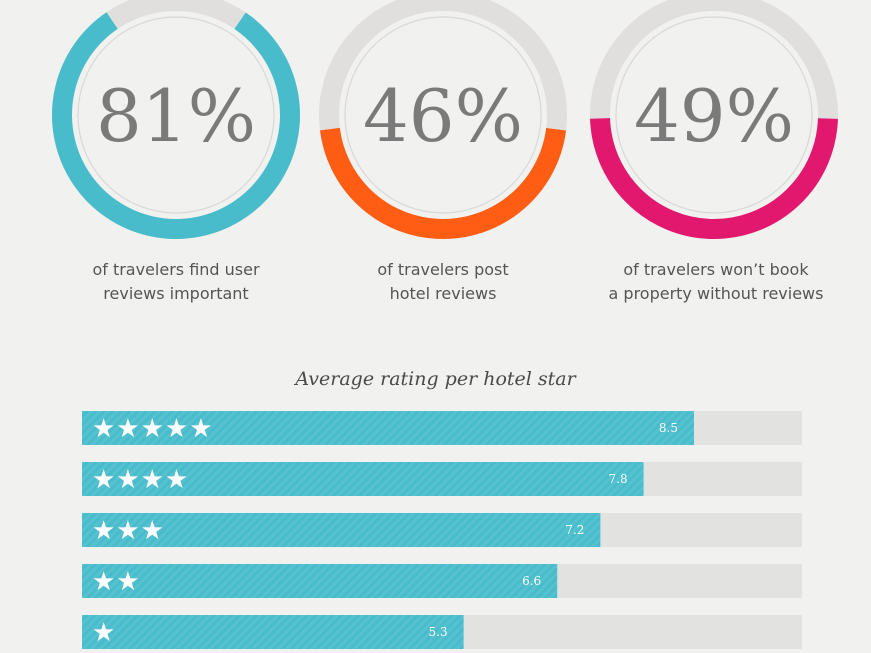 This screenshot has width=871, height=653. Describe the element at coordinates (618, 479) in the screenshot. I see `bar-value-label-2: 7.8` at that location.